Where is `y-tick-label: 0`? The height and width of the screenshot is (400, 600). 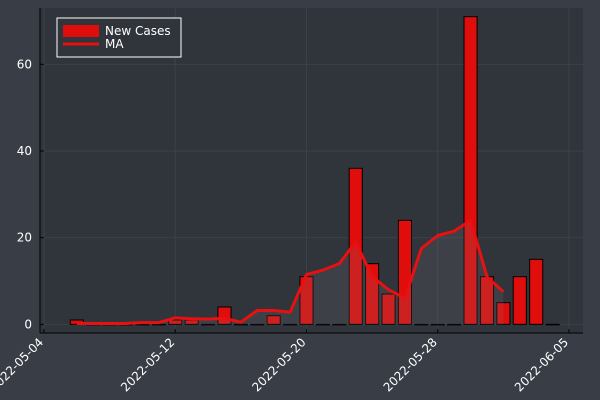 y-tick-label: 0 is located at coordinates (28, 324).